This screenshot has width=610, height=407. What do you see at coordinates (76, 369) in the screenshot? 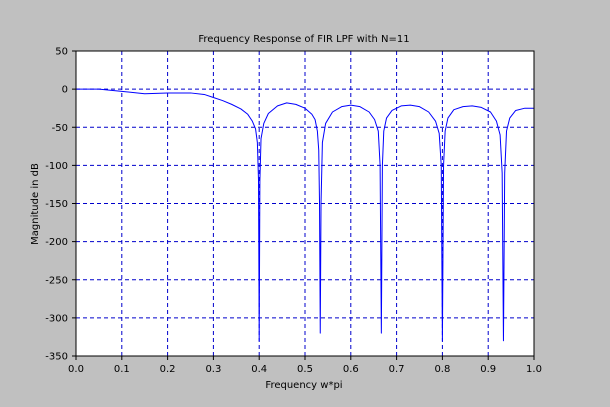
I see `x-tick-label: 0.0` at bounding box center [76, 369].